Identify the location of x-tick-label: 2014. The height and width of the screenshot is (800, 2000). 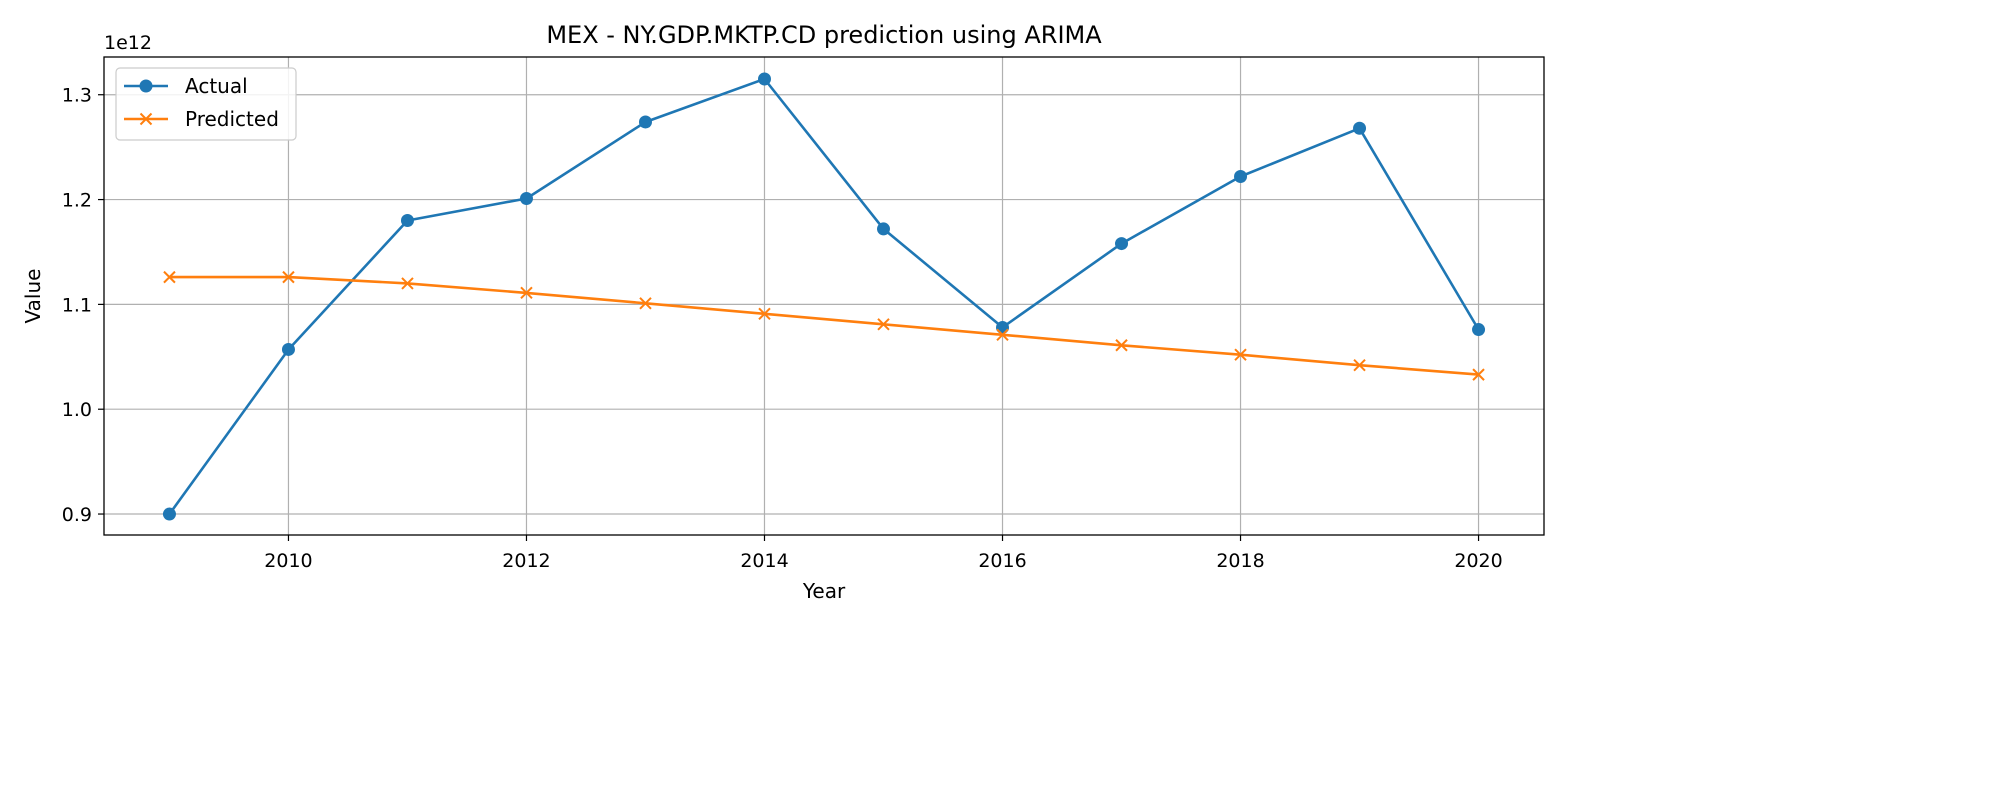
(764, 561).